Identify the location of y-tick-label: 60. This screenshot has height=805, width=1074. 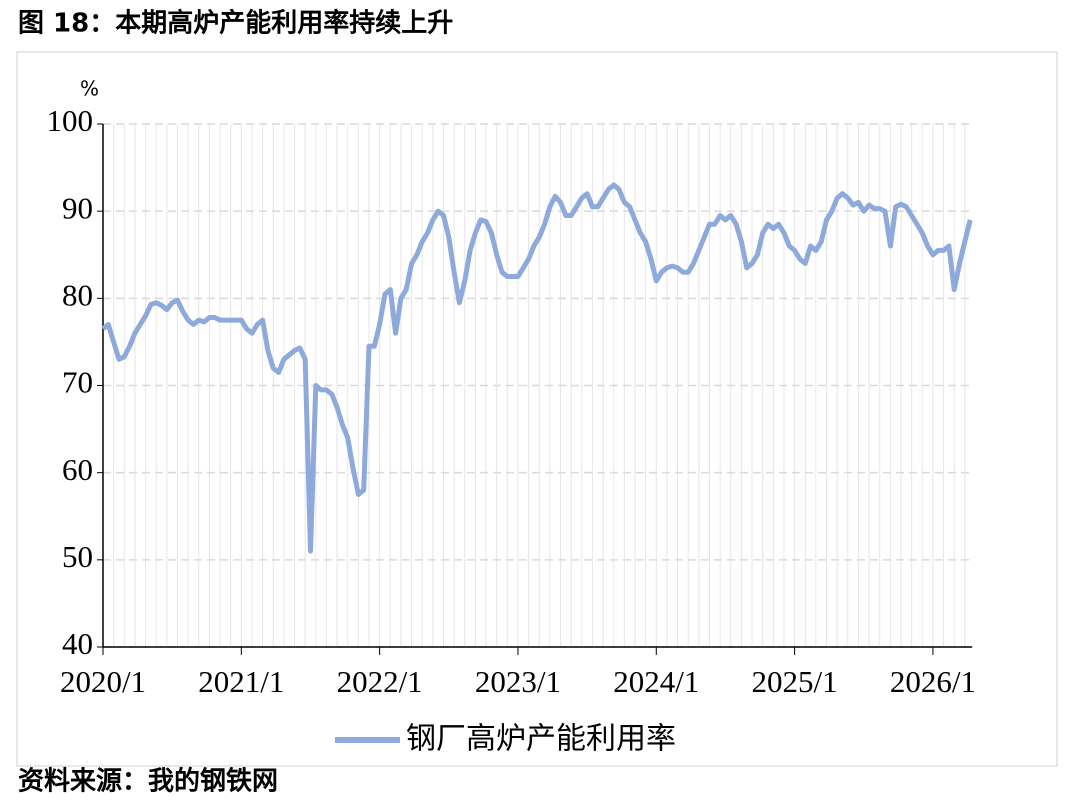
(77, 469).